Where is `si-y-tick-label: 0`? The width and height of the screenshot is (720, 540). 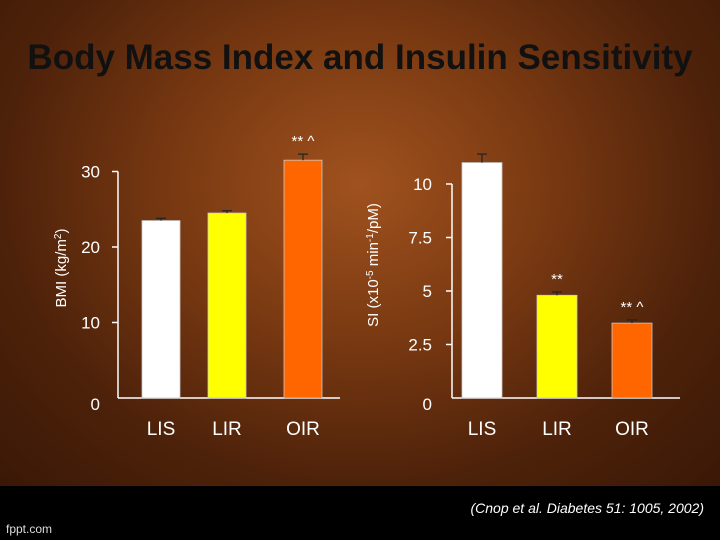
si-y-tick-label: 0 is located at coordinates (427, 404).